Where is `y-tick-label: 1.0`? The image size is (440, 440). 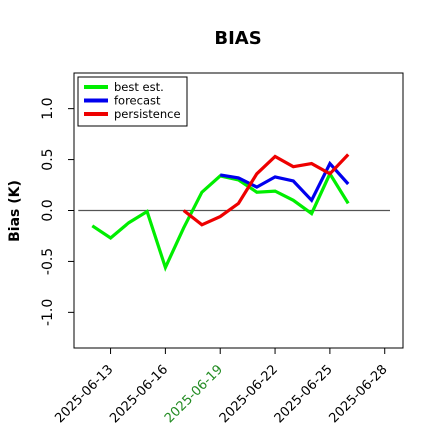
y-tick-label: 1.0 is located at coordinates (48, 109).